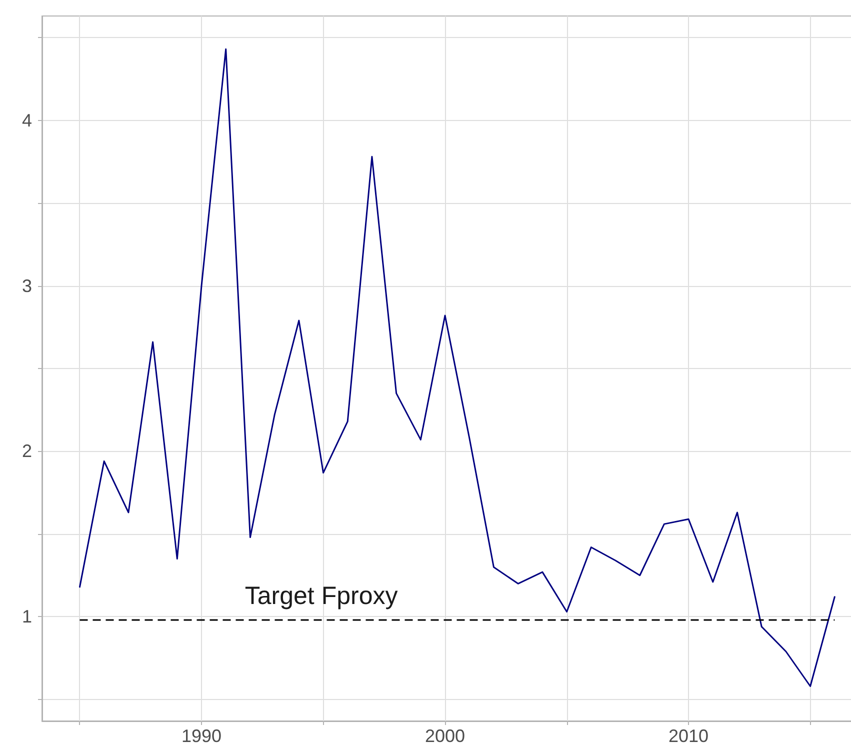  Describe the element at coordinates (321, 596) in the screenshot. I see `ref-line-label: Target Fproxy` at that location.